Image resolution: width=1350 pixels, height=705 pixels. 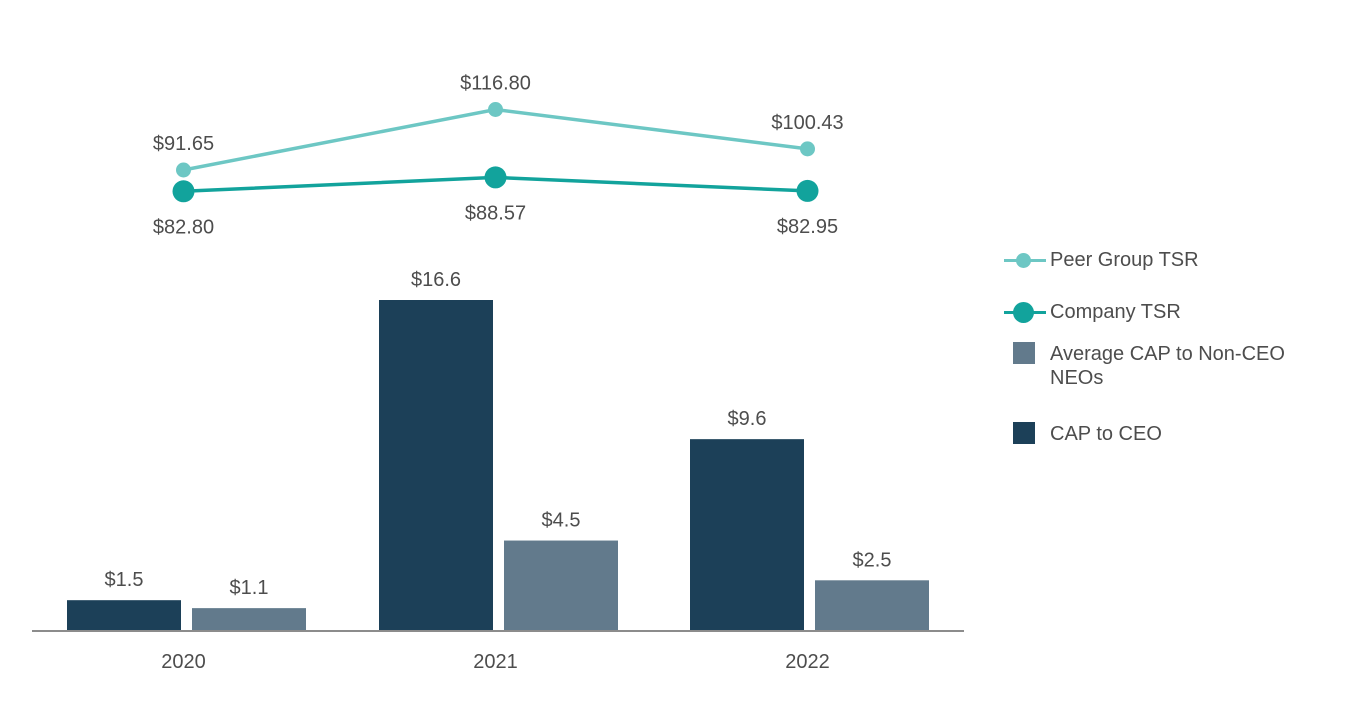 I want to click on company-tsr-swatch-icon, so click(x=1026, y=312).